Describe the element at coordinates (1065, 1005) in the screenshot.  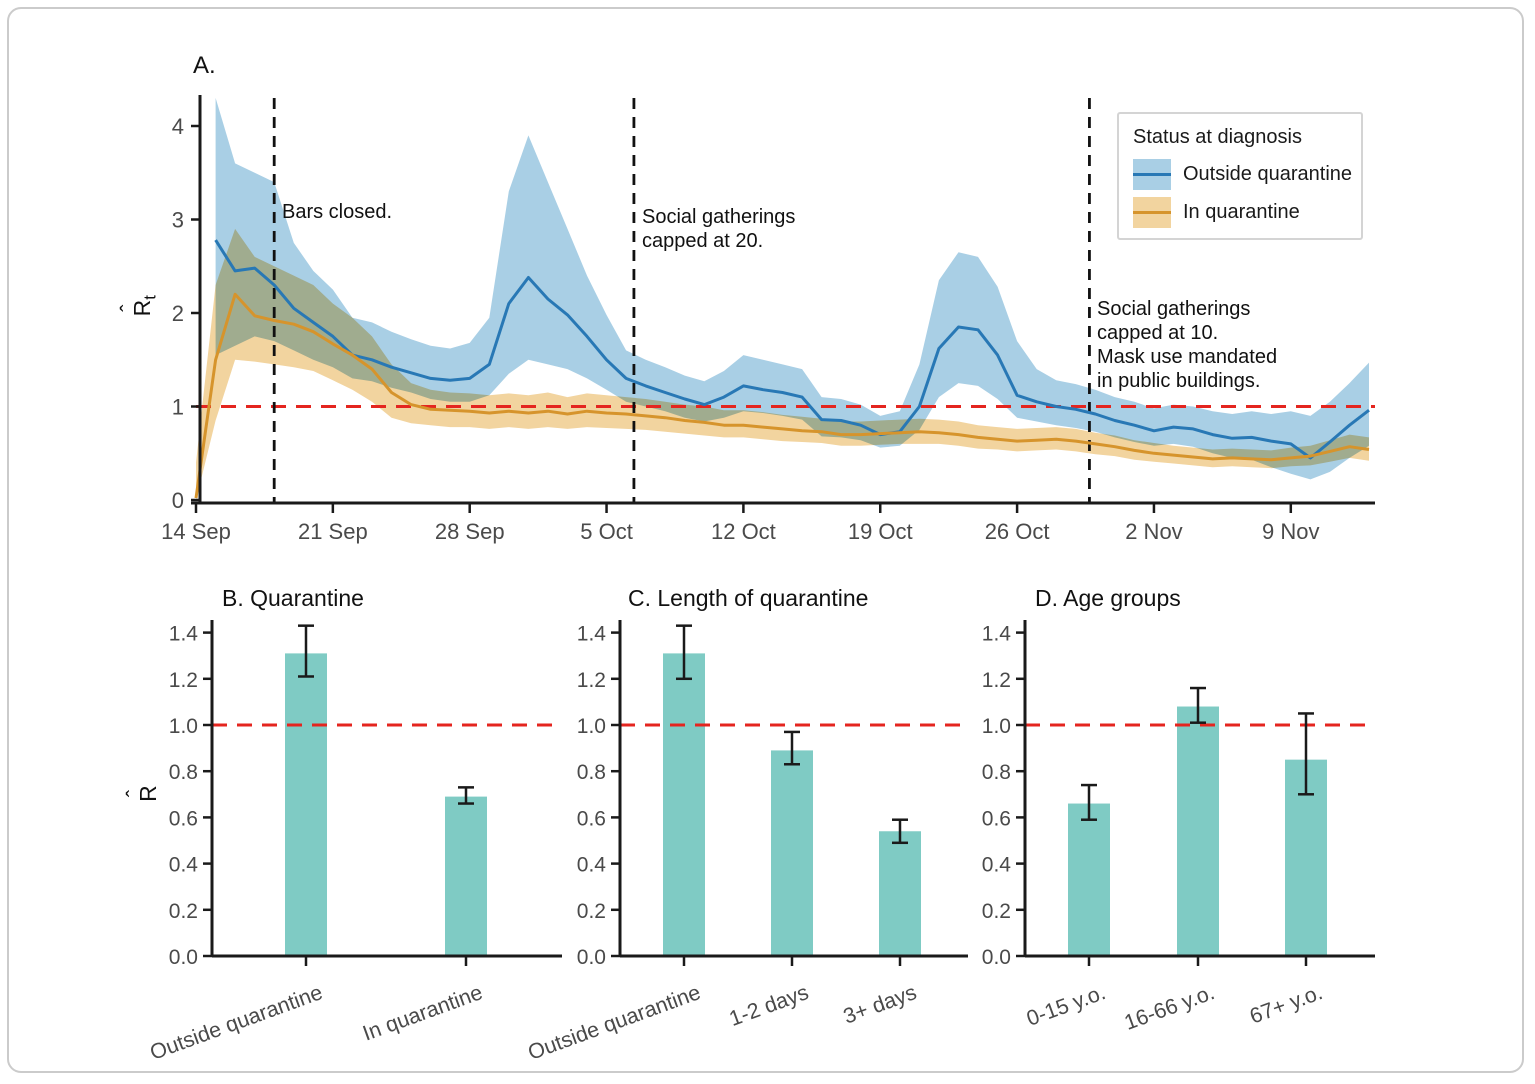
I see `category-label-0: 0-15 y.o.` at that location.